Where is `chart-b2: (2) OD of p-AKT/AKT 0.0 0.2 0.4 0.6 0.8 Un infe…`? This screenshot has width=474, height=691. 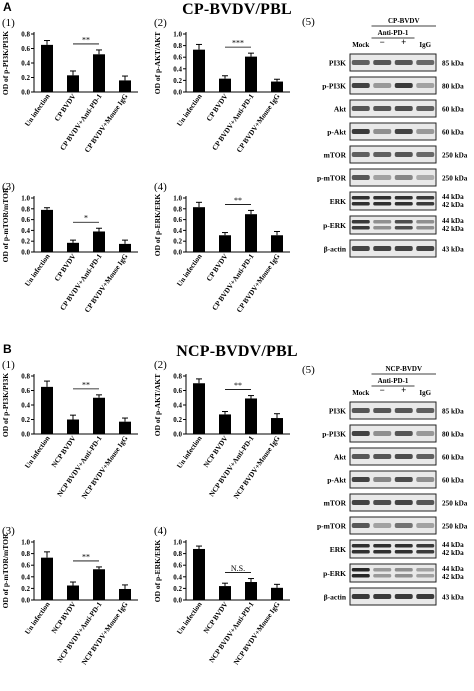 chart-b2: (2) OD of p-AKT/AKT 0.0 0.2 0.4 0.6 0.8 Un infe… is located at coordinates (221, 429).